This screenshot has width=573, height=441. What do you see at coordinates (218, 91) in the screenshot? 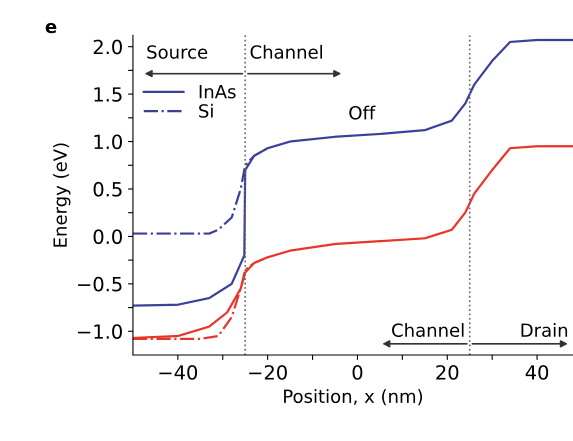
I see `legend-label: InAs` at bounding box center [218, 91].